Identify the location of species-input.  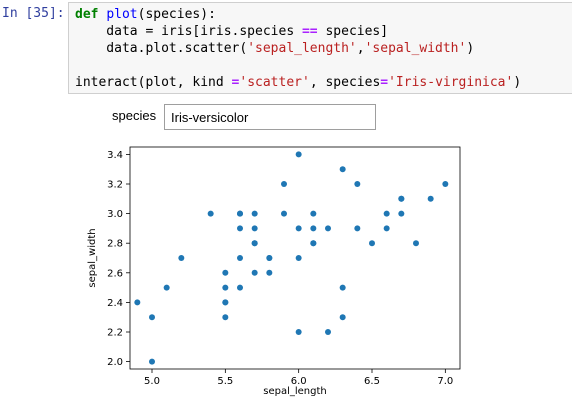
(270, 117).